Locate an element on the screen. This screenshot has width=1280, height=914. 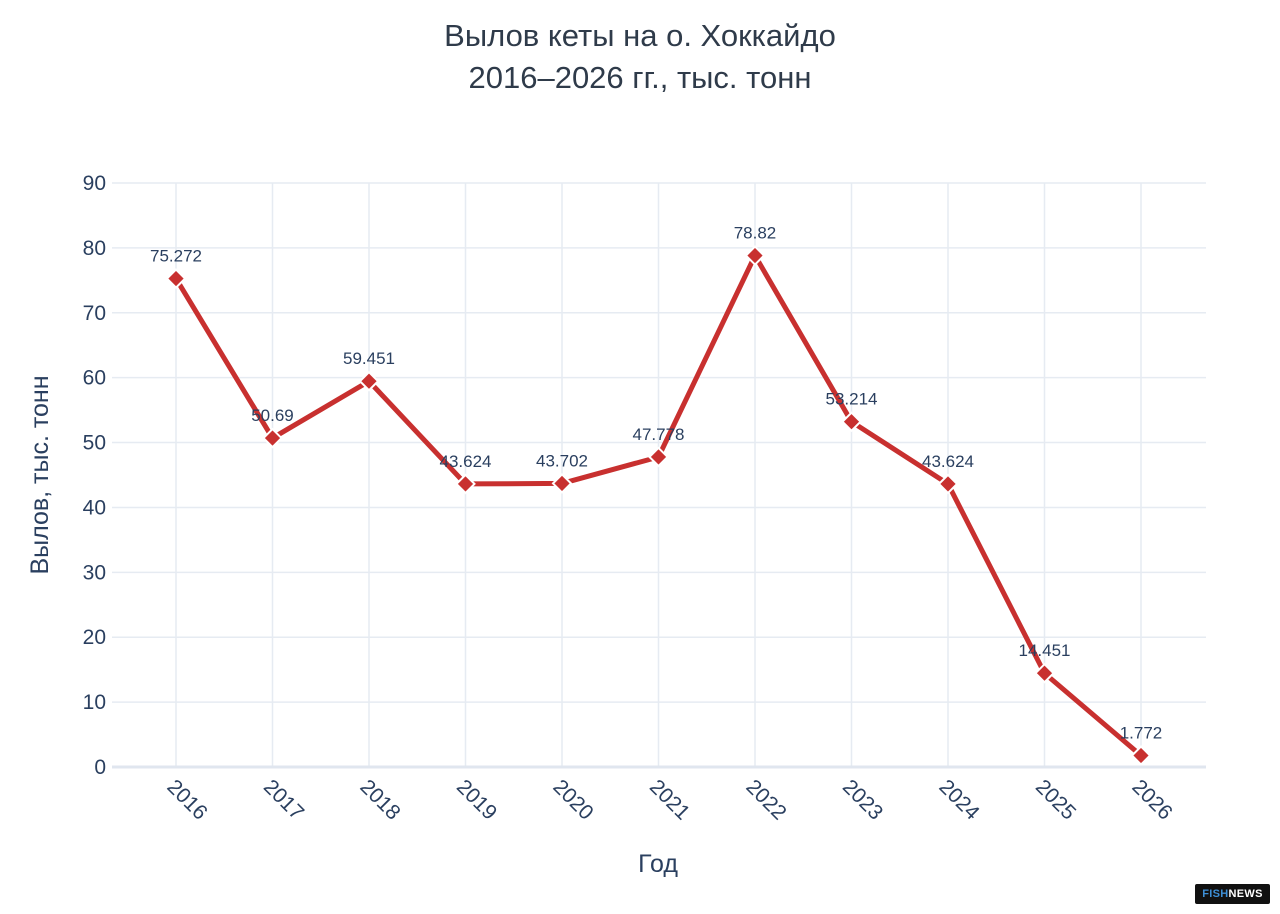
data-label: 47.778 is located at coordinates (659, 434).